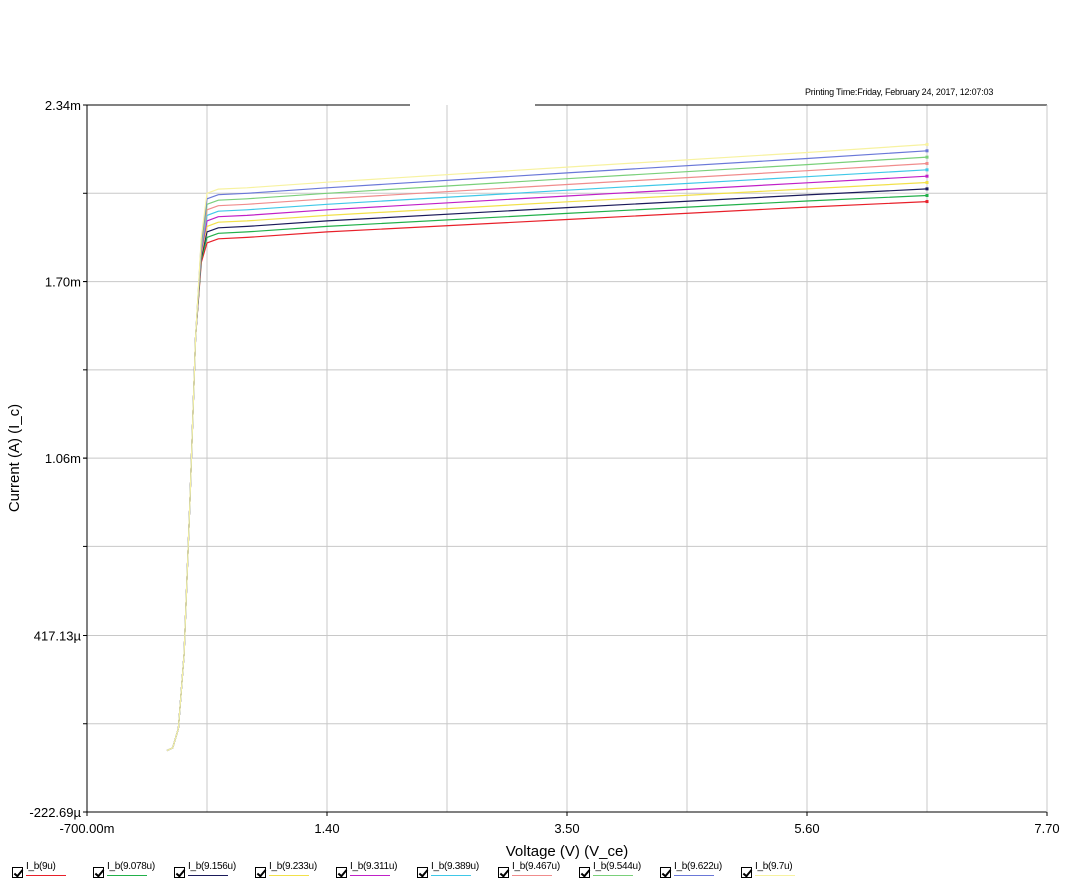 The image size is (1069, 887). What do you see at coordinates (774, 866) in the screenshot?
I see `legend-label: I_b(9.7u)` at bounding box center [774, 866].